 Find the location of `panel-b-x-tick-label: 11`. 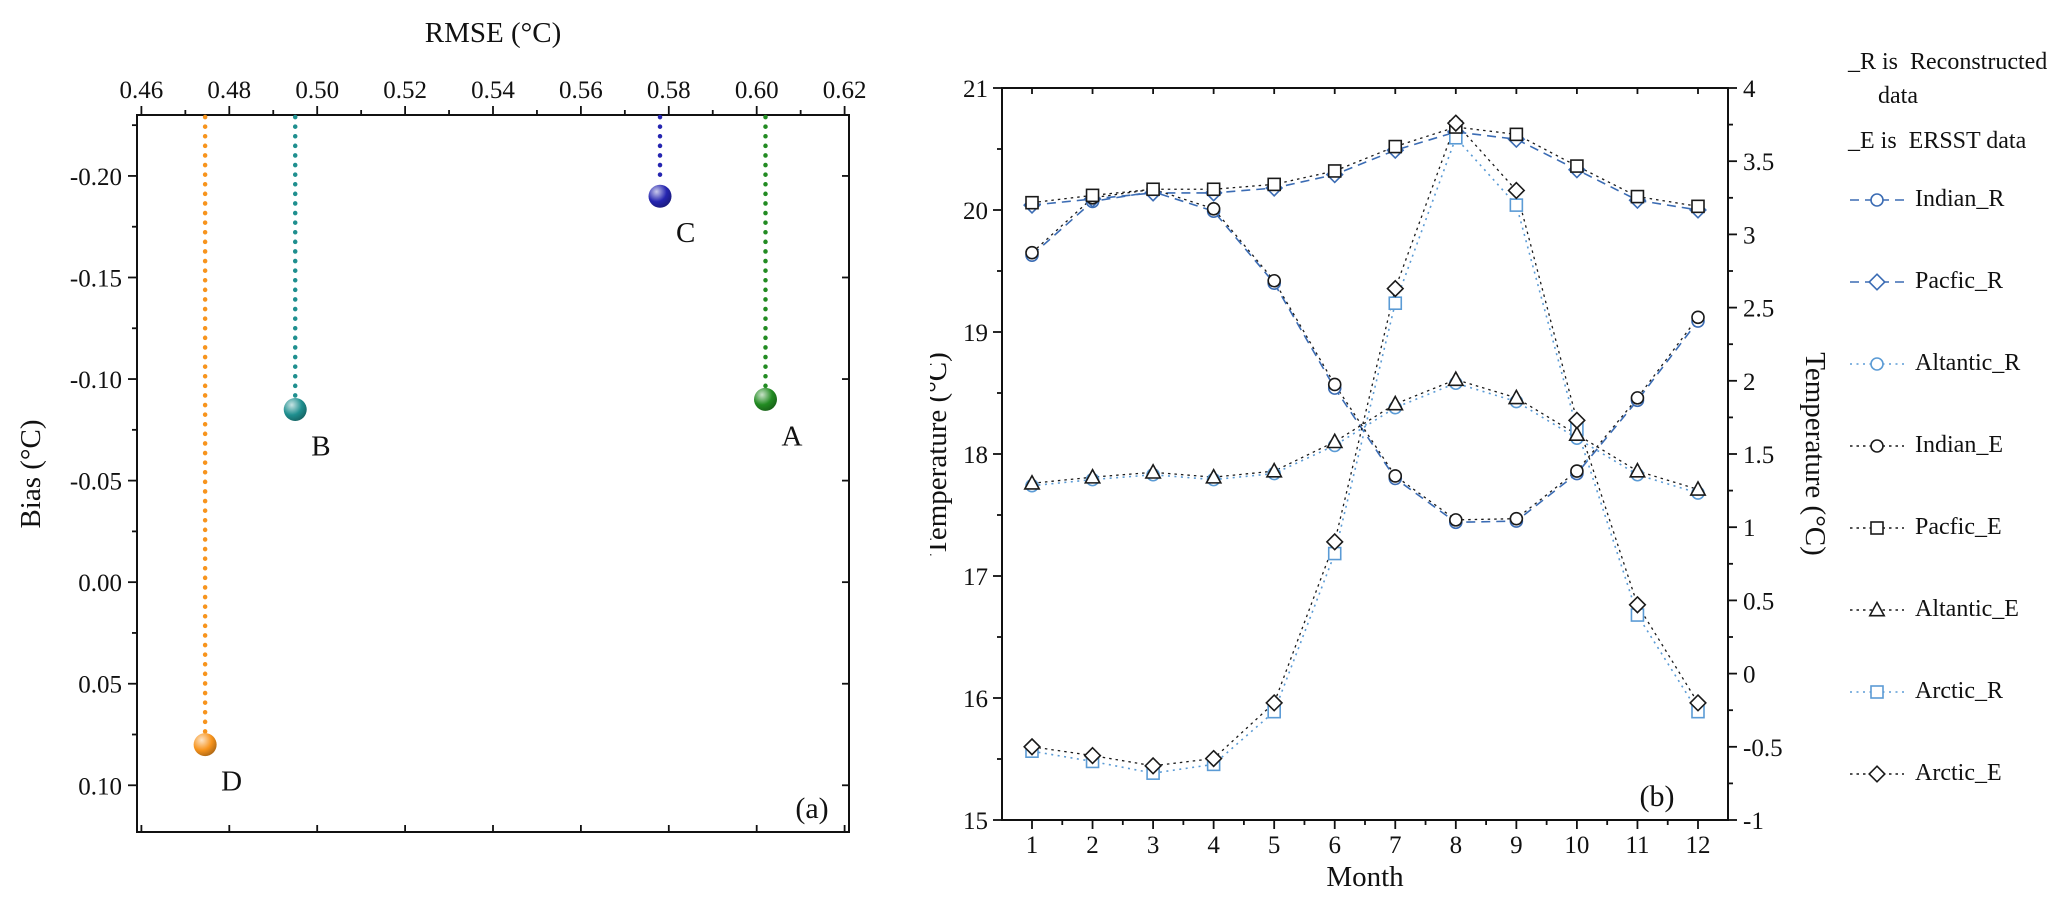

panel-b-x-tick-label: 11 is located at coordinates (1637, 845).